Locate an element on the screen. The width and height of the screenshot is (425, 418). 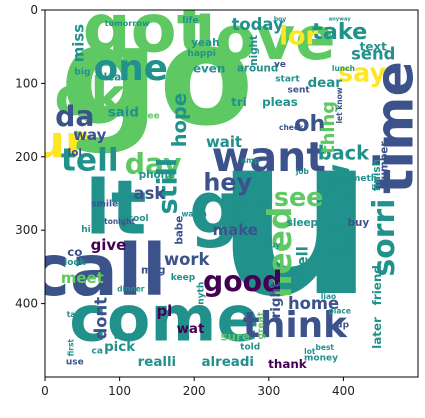
word-28: home is located at coordinates (313, 303).